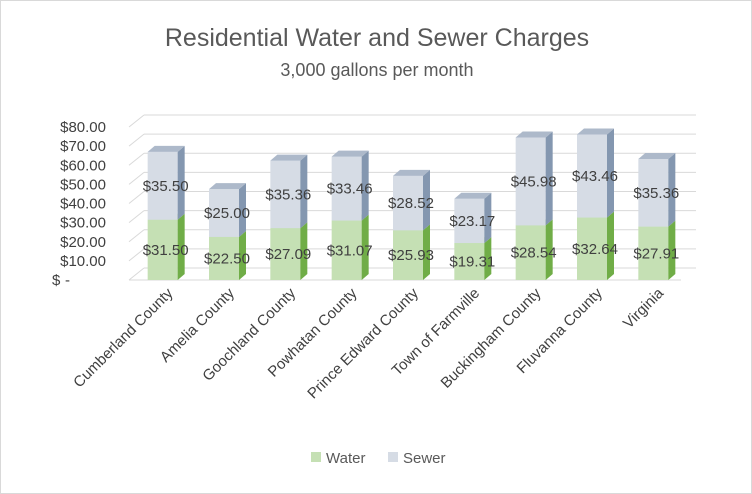  I want to click on sewer-data-label: $43.46, so click(595, 176).